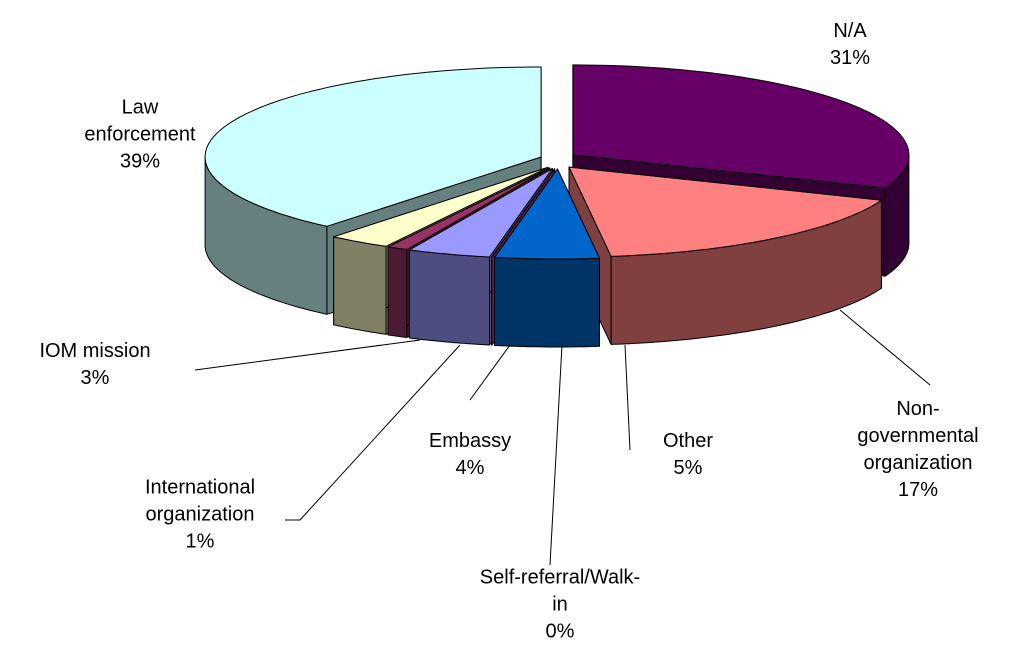 Image resolution: width=1021 pixels, height=656 pixels. I want to click on data-label: Law enforcement 39%, so click(140, 135).